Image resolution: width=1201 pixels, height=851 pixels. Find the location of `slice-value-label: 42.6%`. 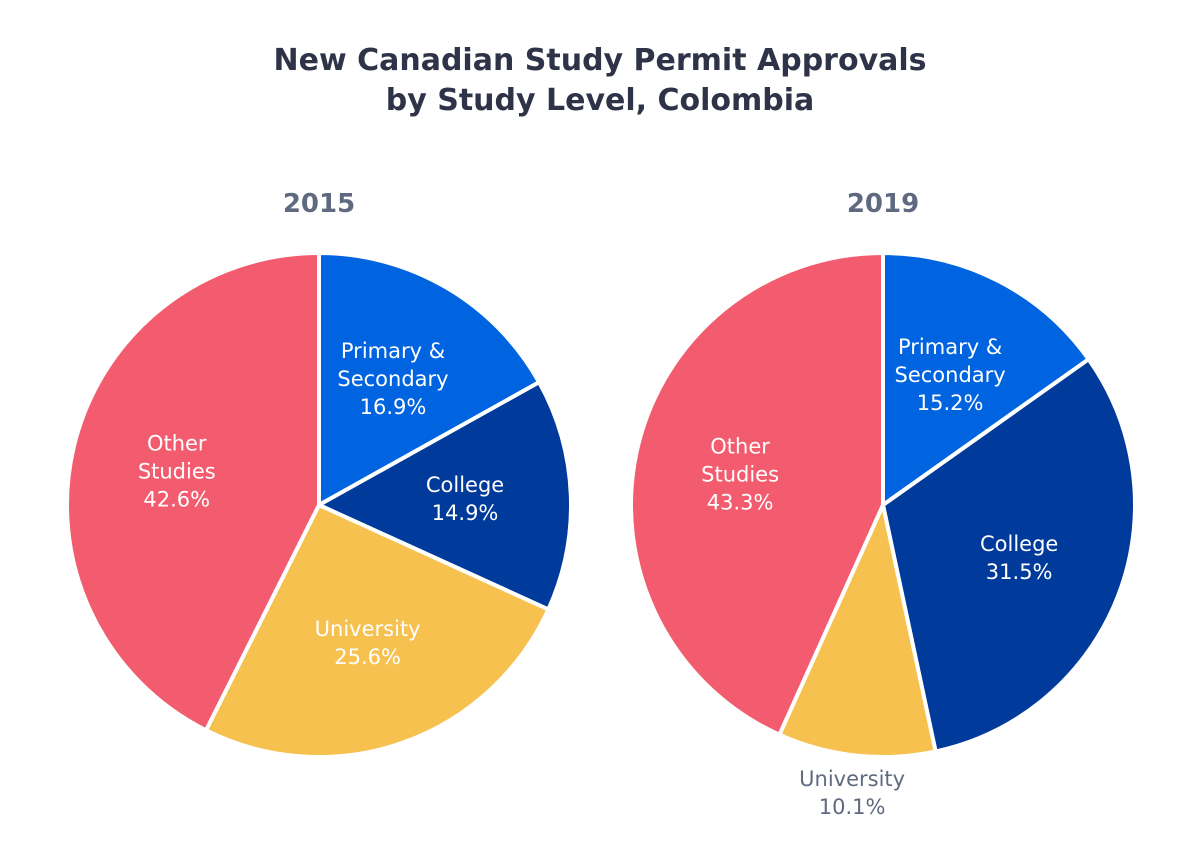

slice-value-label: 42.6% is located at coordinates (176, 499).